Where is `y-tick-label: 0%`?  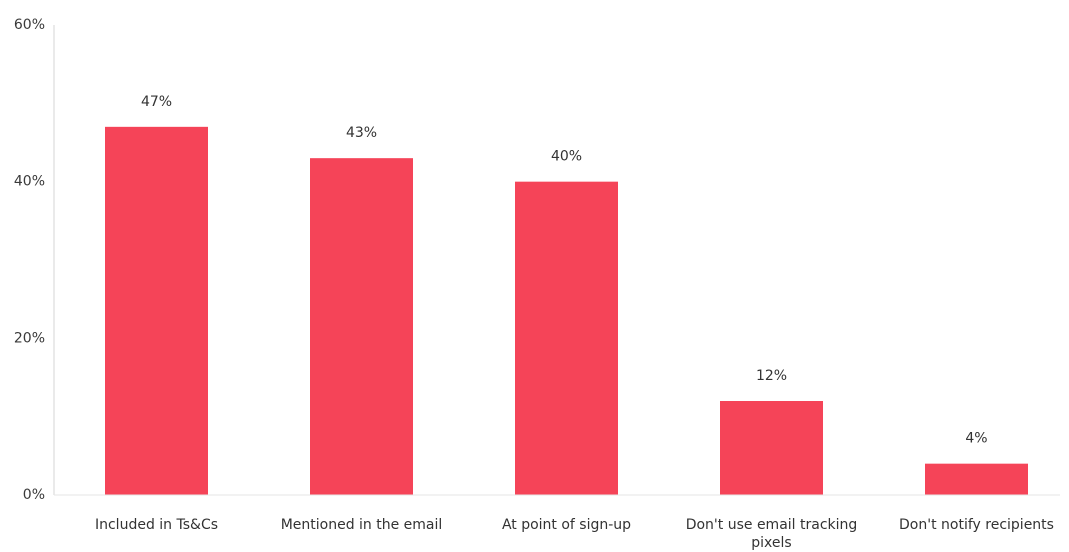 y-tick-label: 0% is located at coordinates (34, 495).